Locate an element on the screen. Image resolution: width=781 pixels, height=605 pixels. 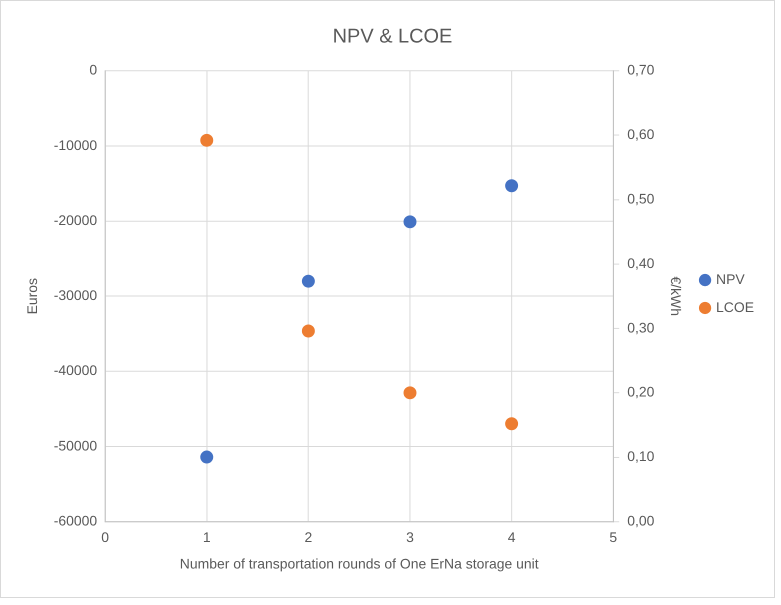
y2-tick-label: 0,60 is located at coordinates (641, 134).